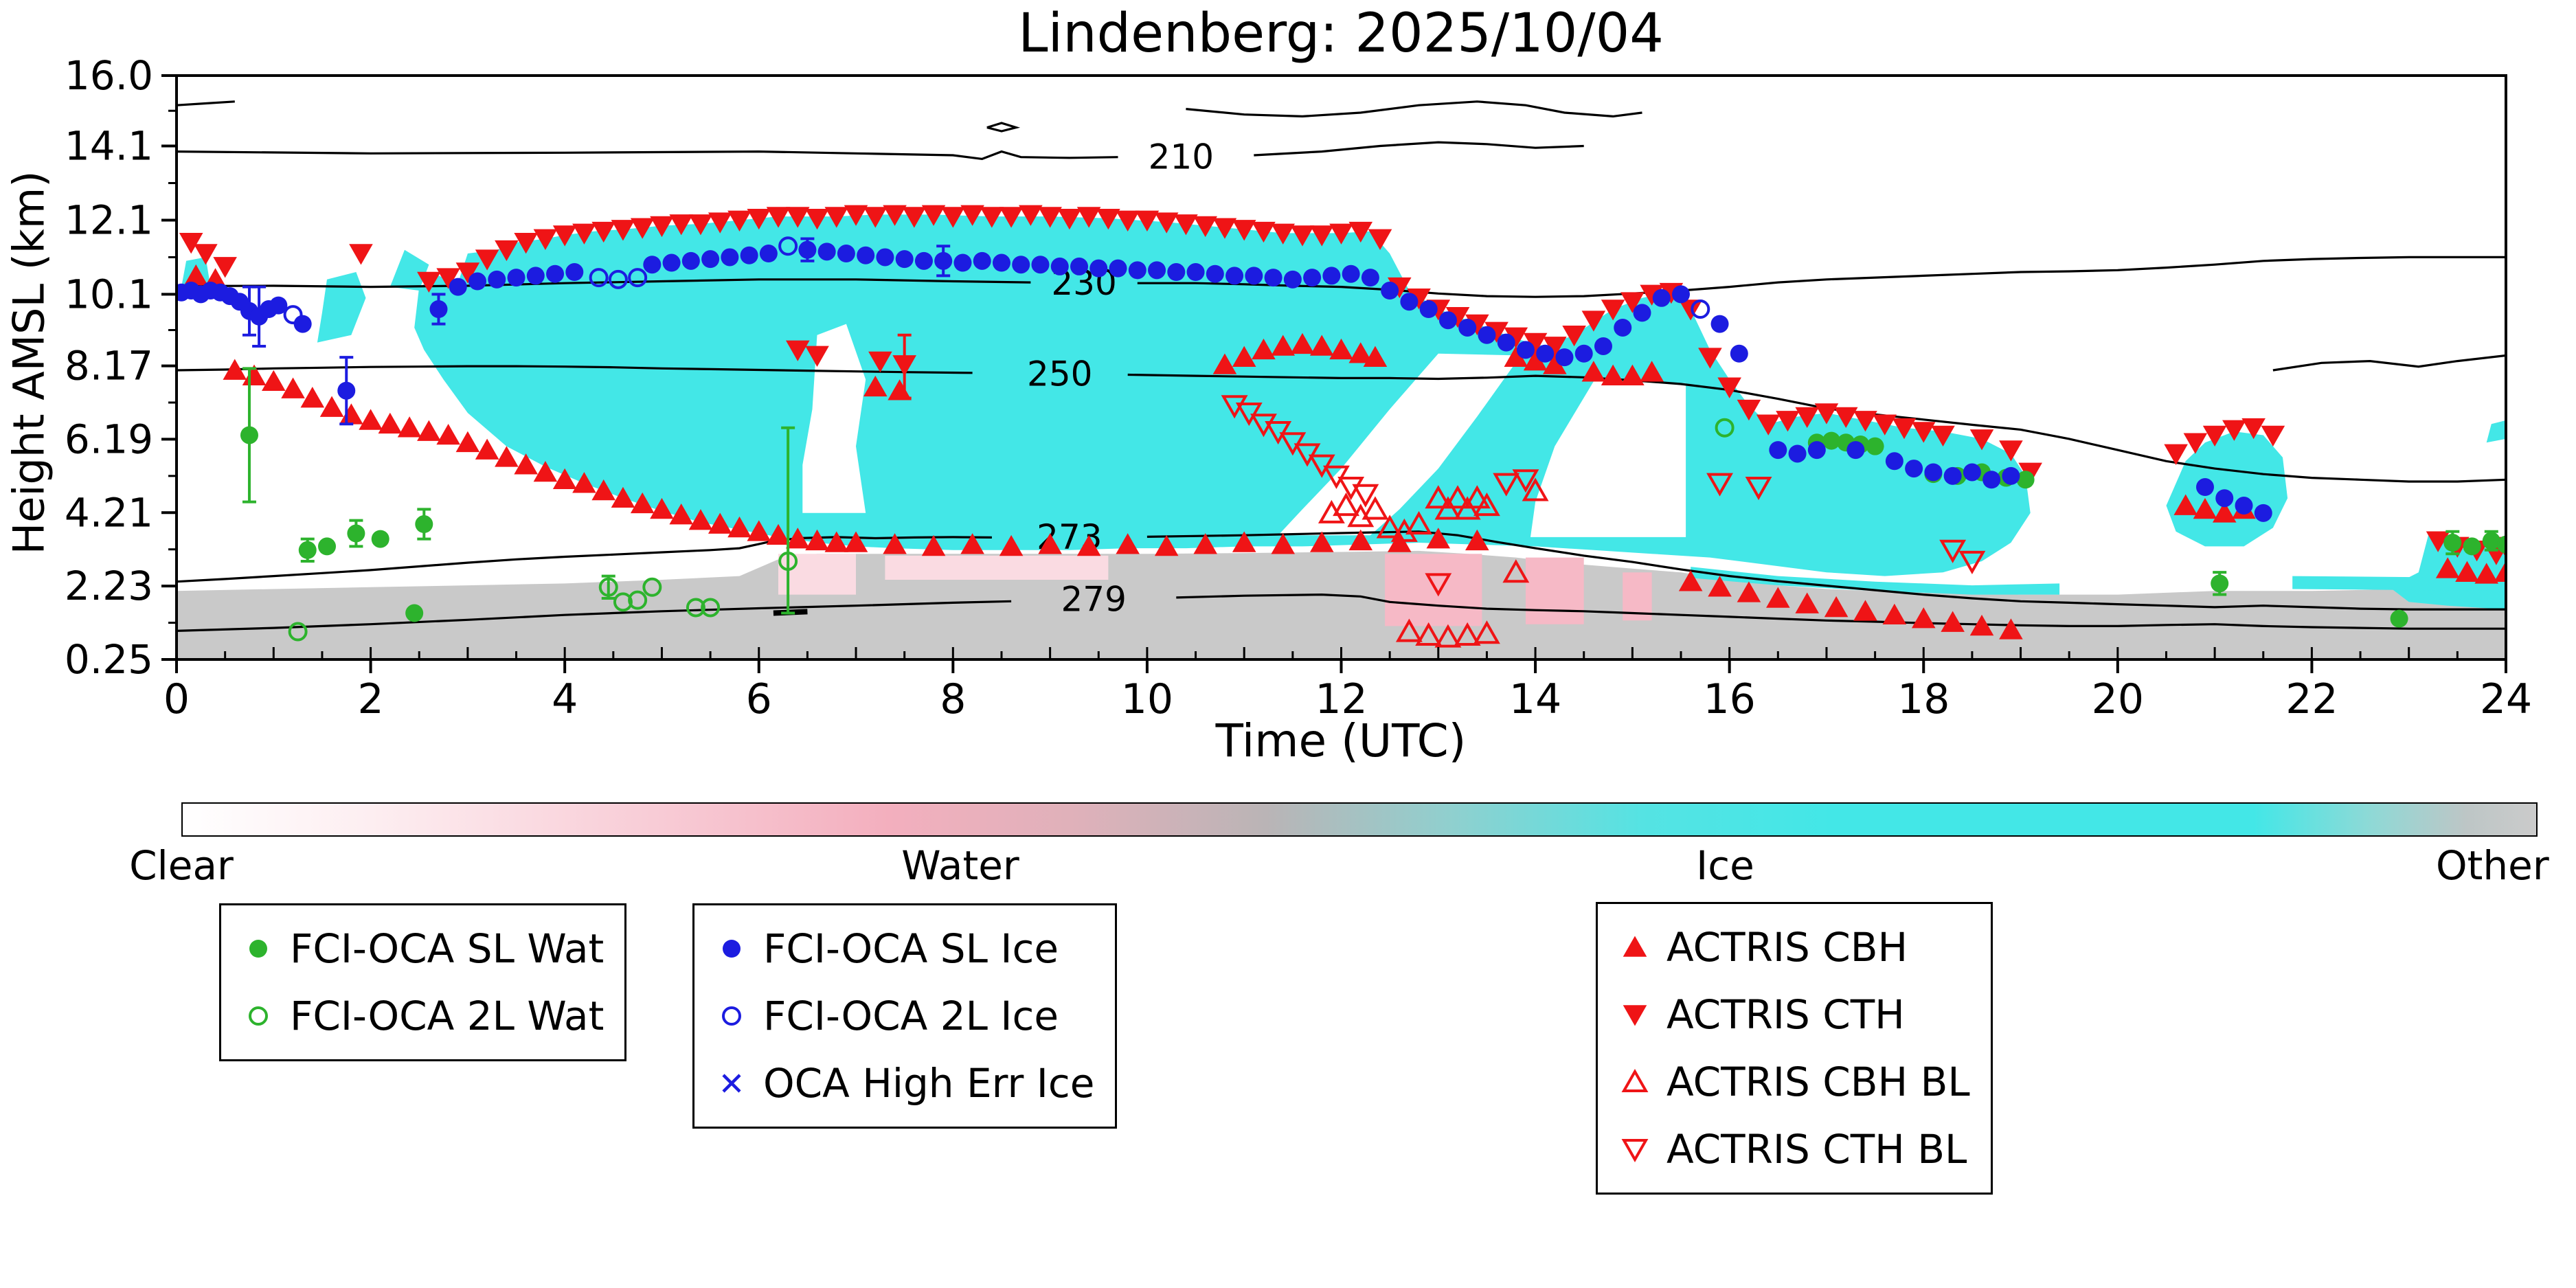  What do you see at coordinates (1359, 819) in the screenshot?
I see `classification-colorbar` at bounding box center [1359, 819].